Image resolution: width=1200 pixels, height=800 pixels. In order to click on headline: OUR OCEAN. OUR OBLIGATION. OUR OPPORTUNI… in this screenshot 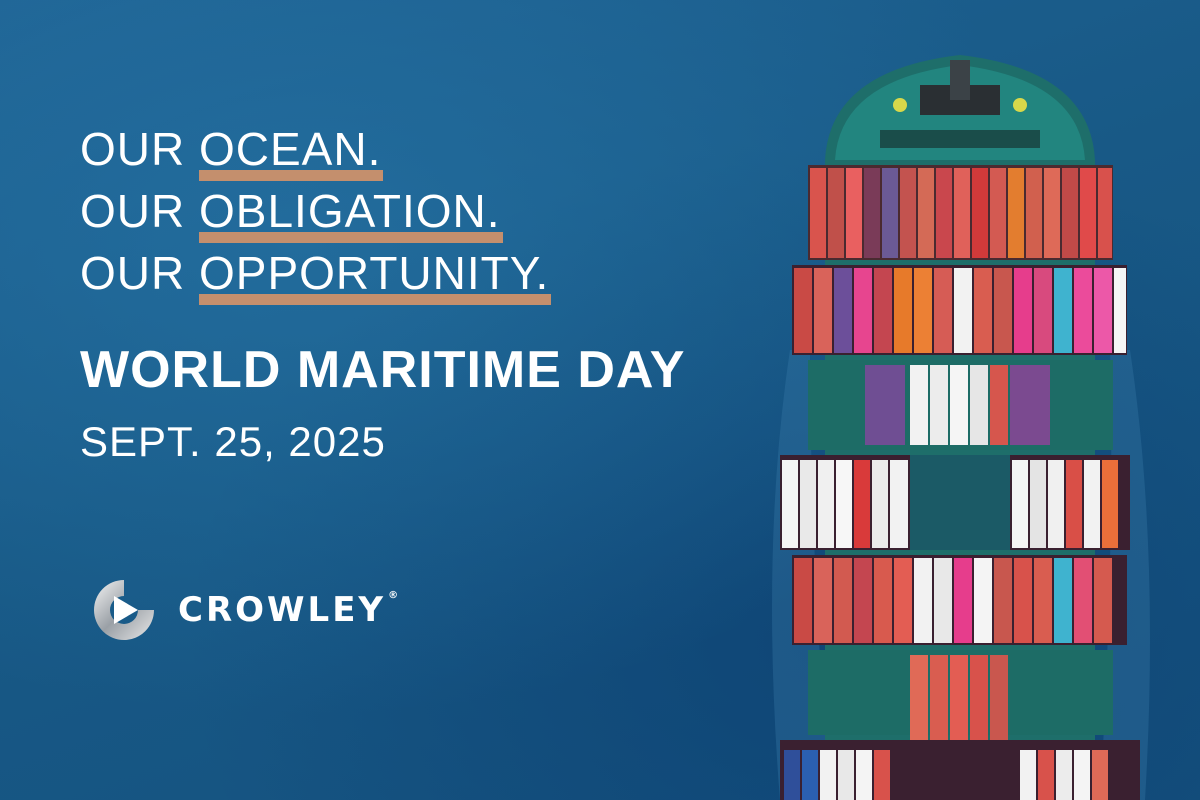, I will do `click(316, 211)`.